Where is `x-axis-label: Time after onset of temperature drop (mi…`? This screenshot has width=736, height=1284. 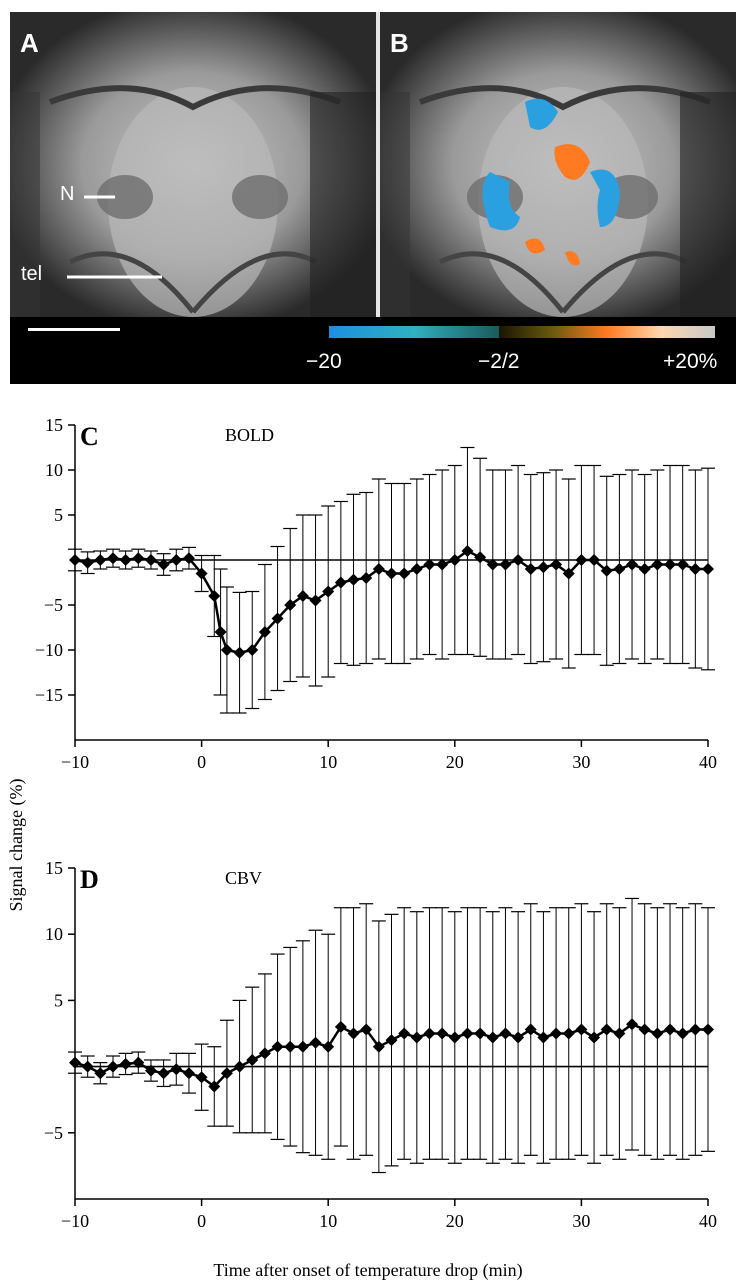
x-axis-label: Time after onset of temperature drop (mi… is located at coordinates (368, 1270).